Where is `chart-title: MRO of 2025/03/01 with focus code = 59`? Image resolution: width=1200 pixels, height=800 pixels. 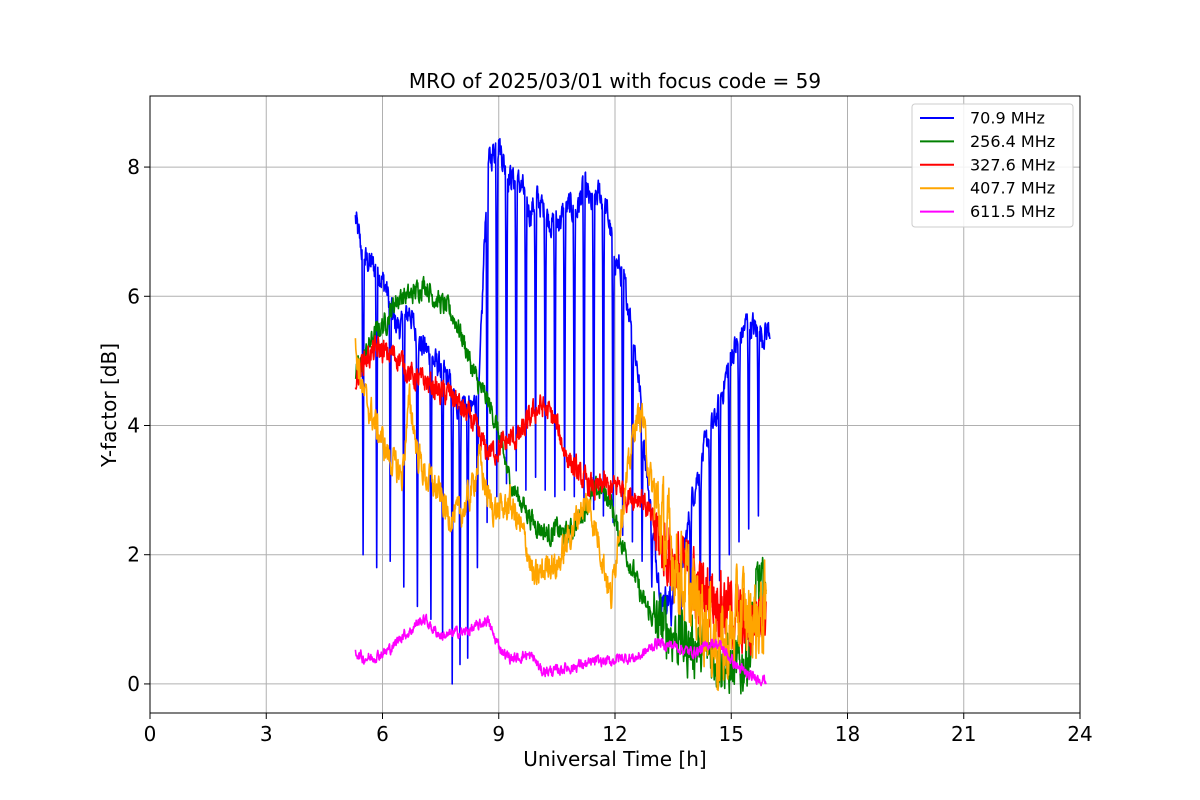 chart-title: MRO of 2025/03/01 with focus code = 59 is located at coordinates (615, 81).